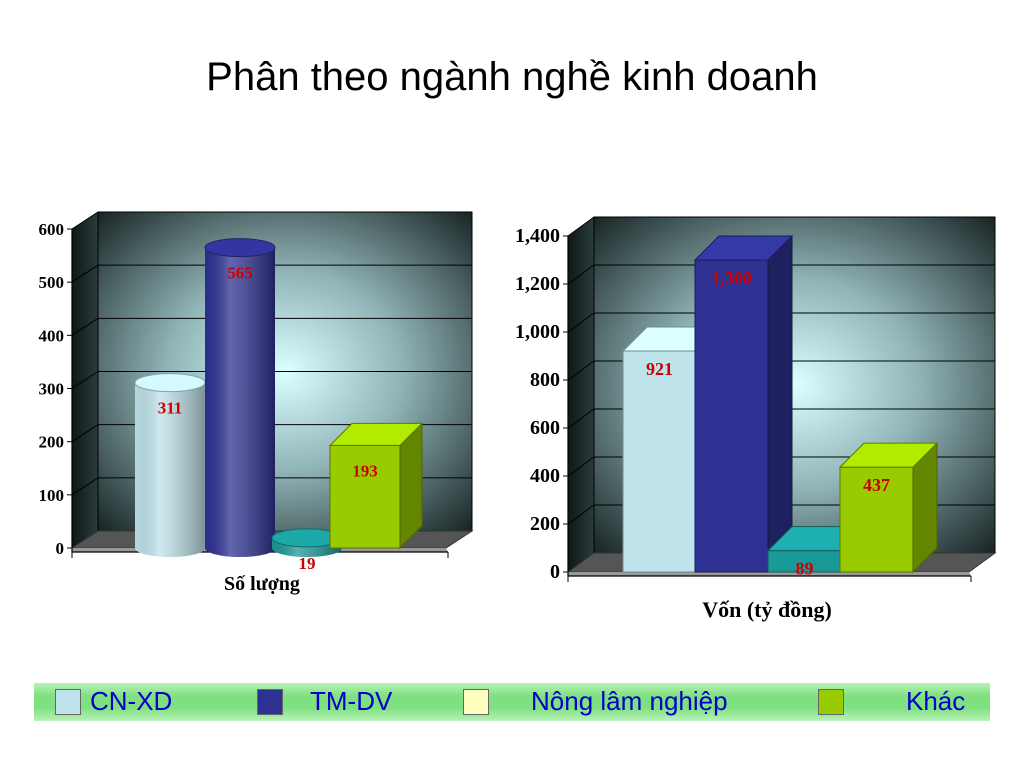 This screenshot has height=768, width=1024. Describe the element at coordinates (52, 389) in the screenshot. I see `y-tick-label: 300` at that location.